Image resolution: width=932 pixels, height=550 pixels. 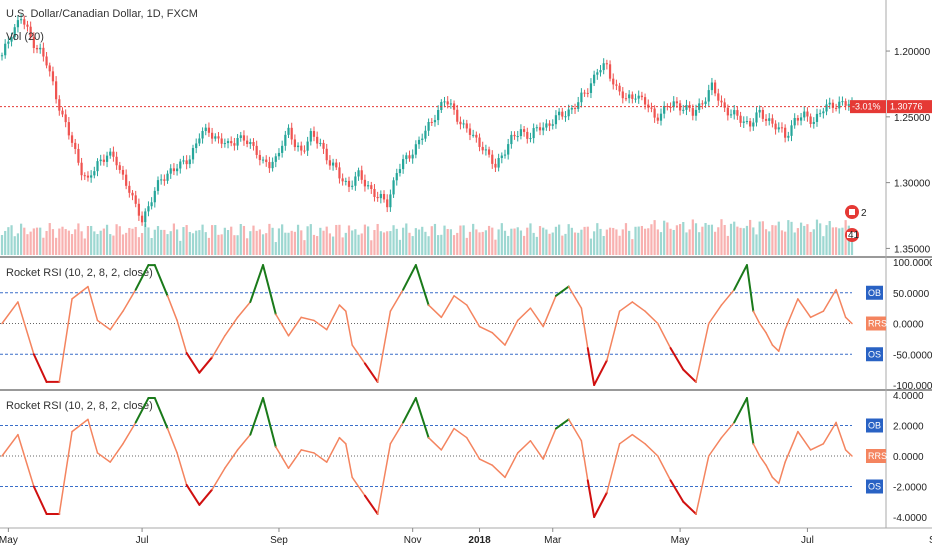 I want to click on price-tick-label: 1.30000, so click(x=912, y=184).